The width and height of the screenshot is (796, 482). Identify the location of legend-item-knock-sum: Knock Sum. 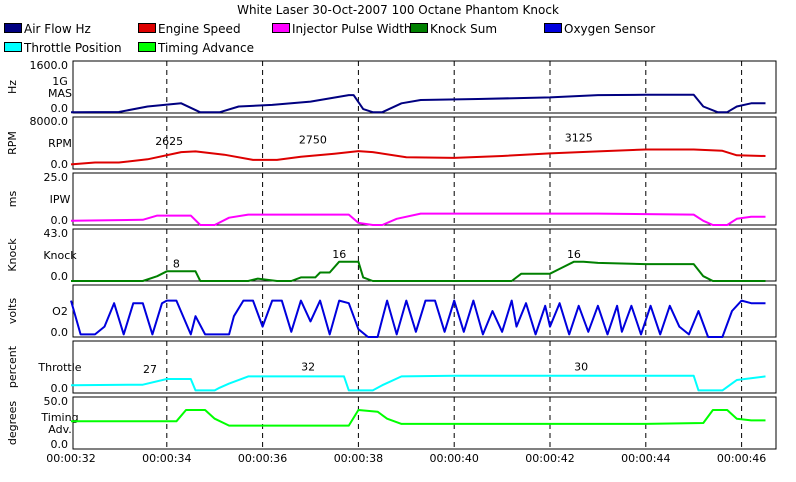
(453, 29).